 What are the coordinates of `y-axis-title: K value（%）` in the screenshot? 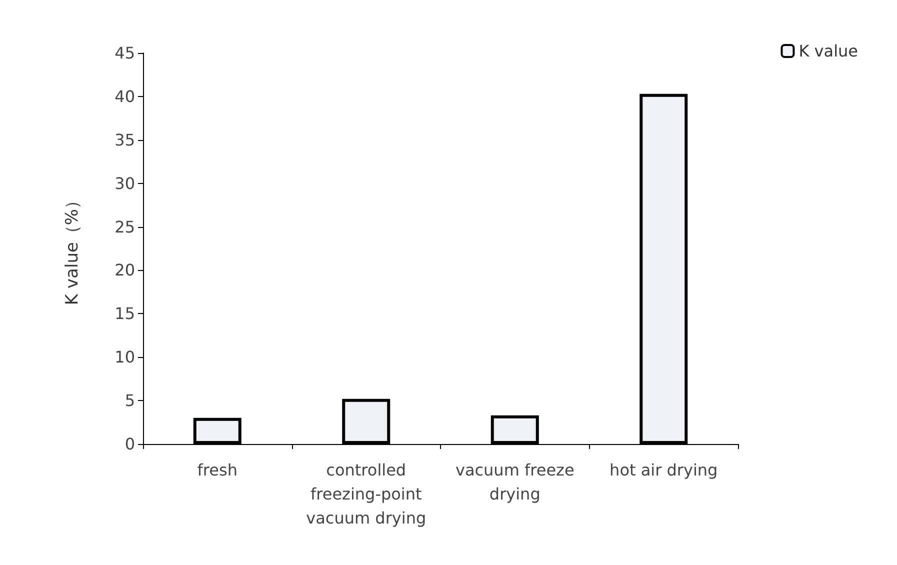 It's located at (72, 249).